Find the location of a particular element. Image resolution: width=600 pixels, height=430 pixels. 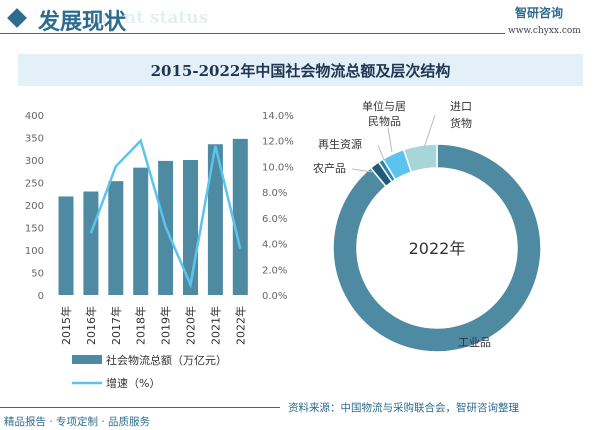

x-tick-label: 2015年 is located at coordinates (66, 325).